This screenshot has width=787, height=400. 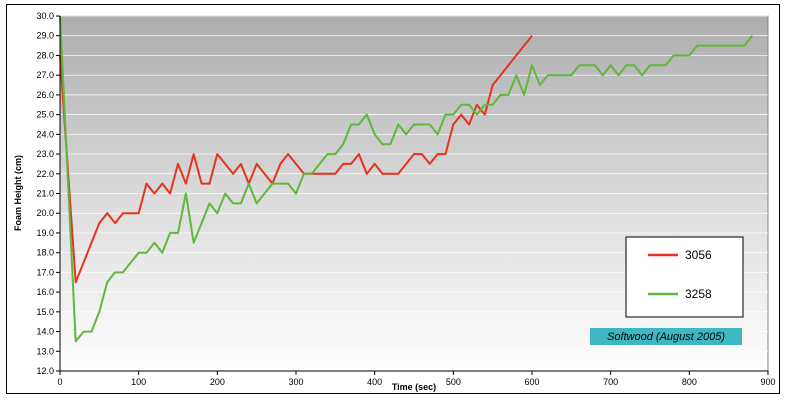 What do you see at coordinates (45, 174) in the screenshot?
I see `y-tick-label: 22.0` at bounding box center [45, 174].